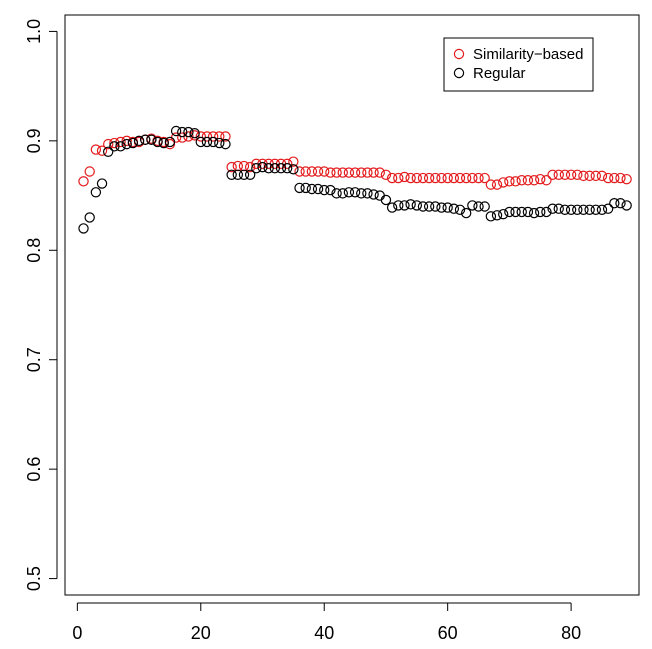  Describe the element at coordinates (355, 160) in the screenshot. I see `series-similarity-based` at that location.